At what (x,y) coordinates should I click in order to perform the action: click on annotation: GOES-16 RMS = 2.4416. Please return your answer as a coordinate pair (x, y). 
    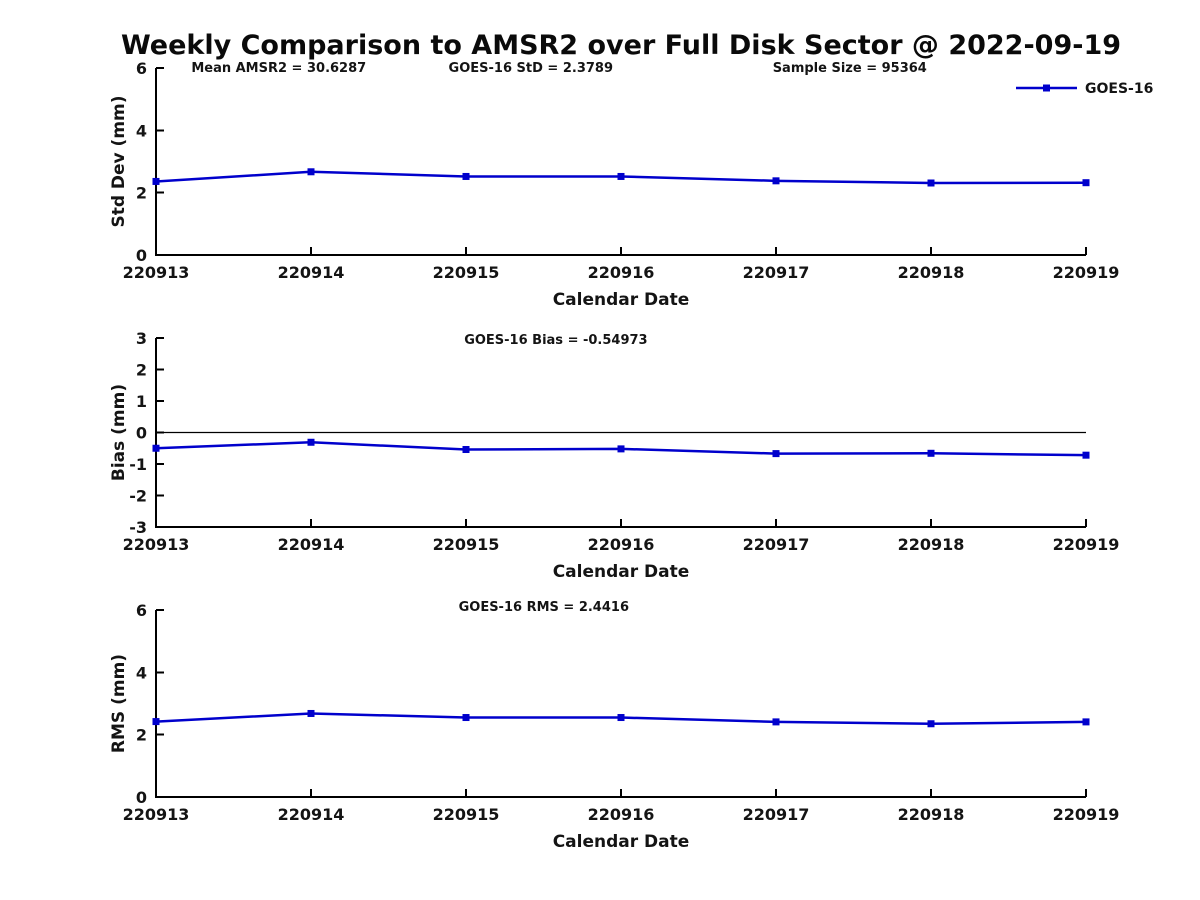
    Looking at the image, I should click on (544, 607).